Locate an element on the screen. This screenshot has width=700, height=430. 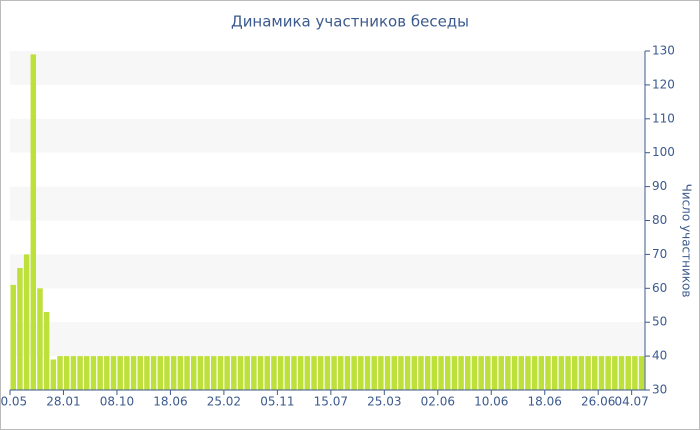
y-tick-label: 120 is located at coordinates (663, 84).